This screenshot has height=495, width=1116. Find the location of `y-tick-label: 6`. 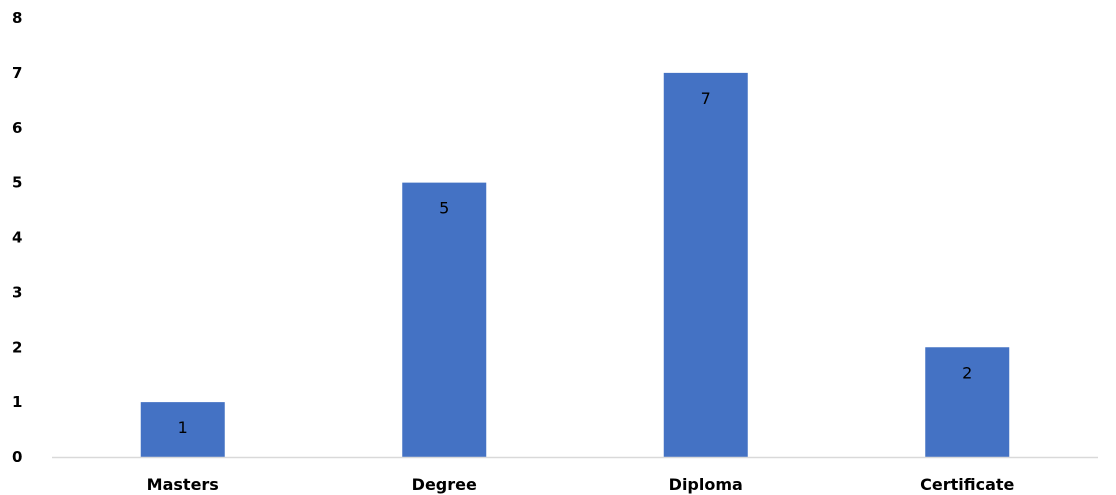

y-tick-label: 6 is located at coordinates (17, 128).